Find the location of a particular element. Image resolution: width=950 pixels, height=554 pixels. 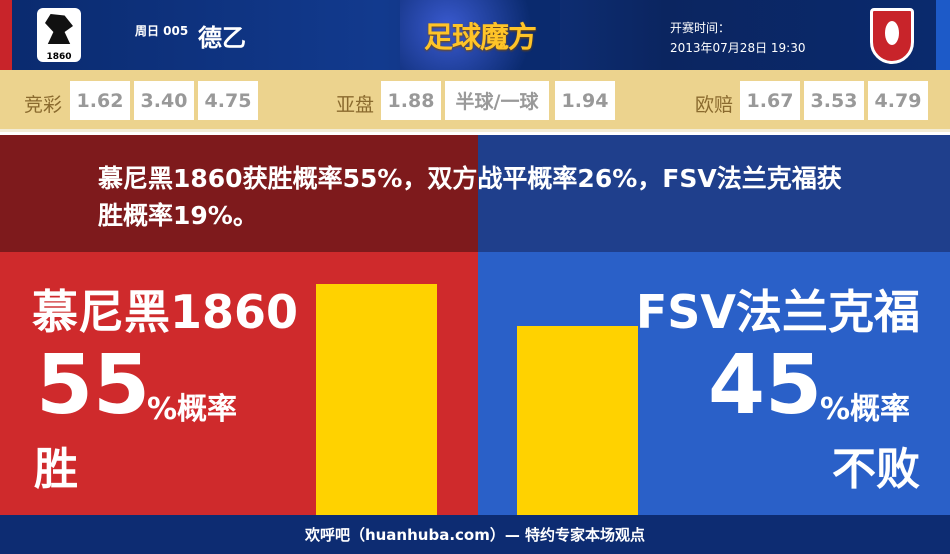

jingcai-label: 竞彩 is located at coordinates (43, 105).